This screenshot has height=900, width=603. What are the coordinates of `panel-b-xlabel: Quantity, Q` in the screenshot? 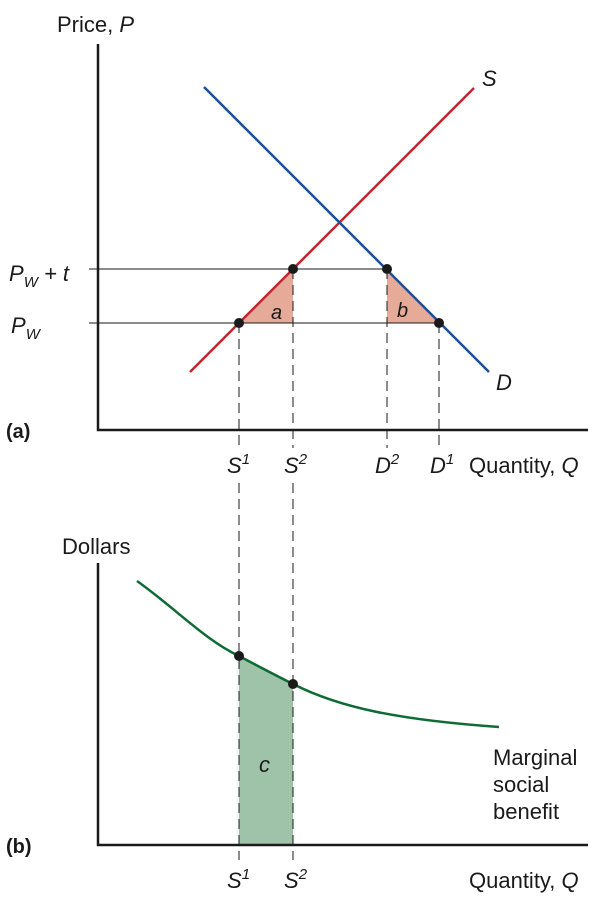 It's located at (524, 880).